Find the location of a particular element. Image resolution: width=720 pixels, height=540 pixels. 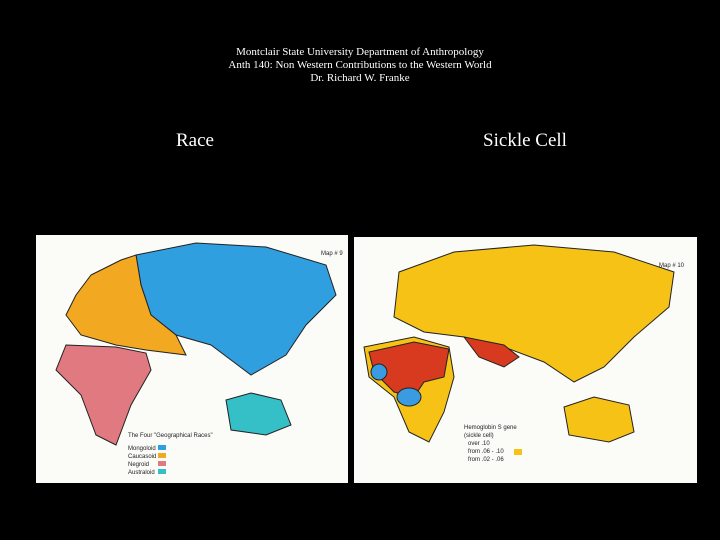

region-caucasoid is located at coordinates (126, 305).